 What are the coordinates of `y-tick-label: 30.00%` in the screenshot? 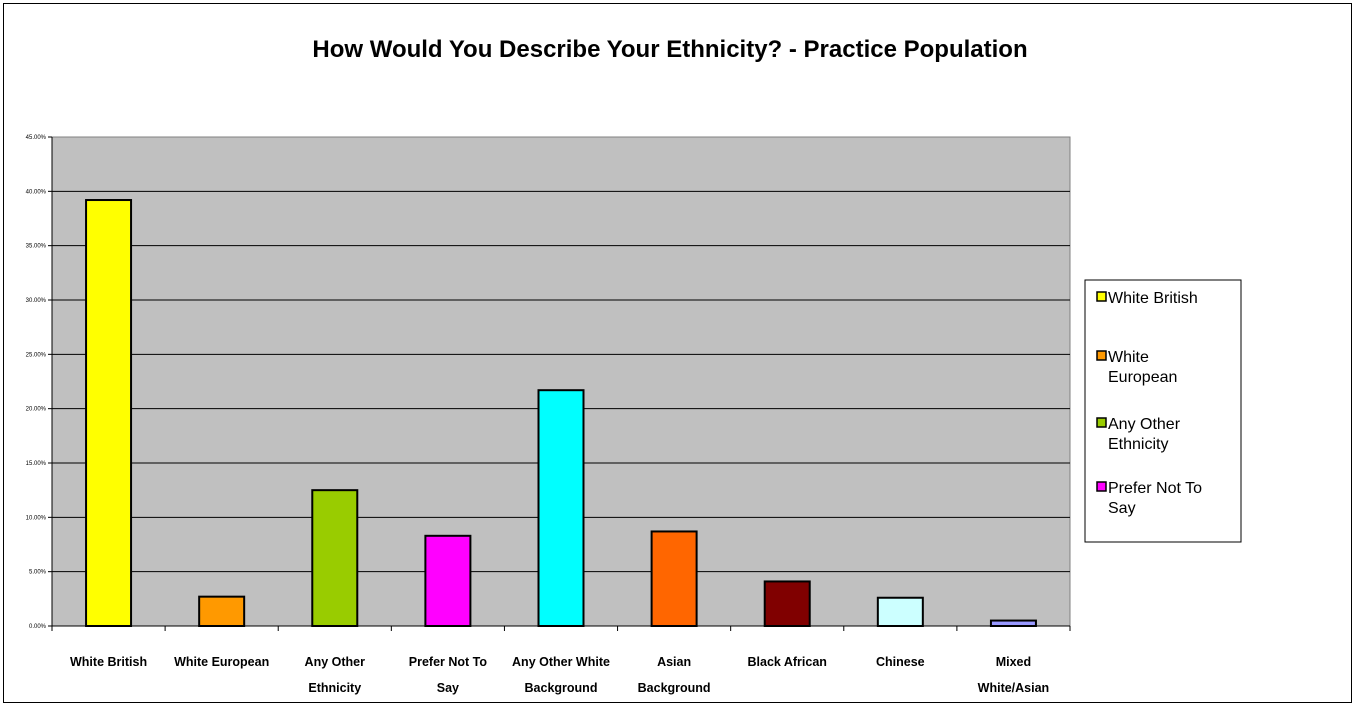 It's located at (36, 301).